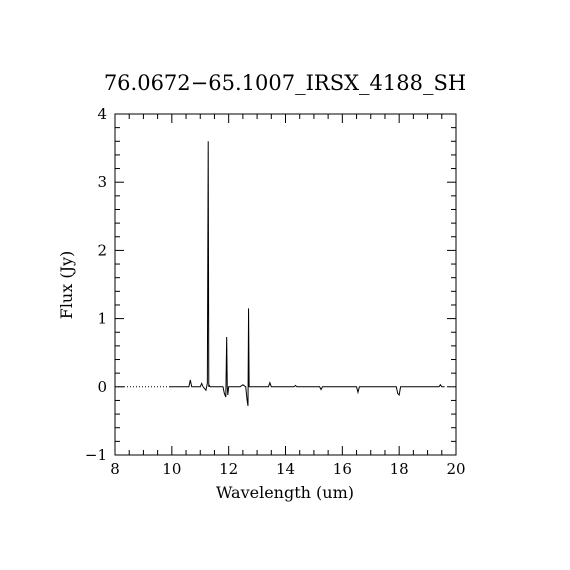 The image size is (570, 570). Describe the element at coordinates (228, 469) in the screenshot. I see `x-tick-label: 12` at that location.